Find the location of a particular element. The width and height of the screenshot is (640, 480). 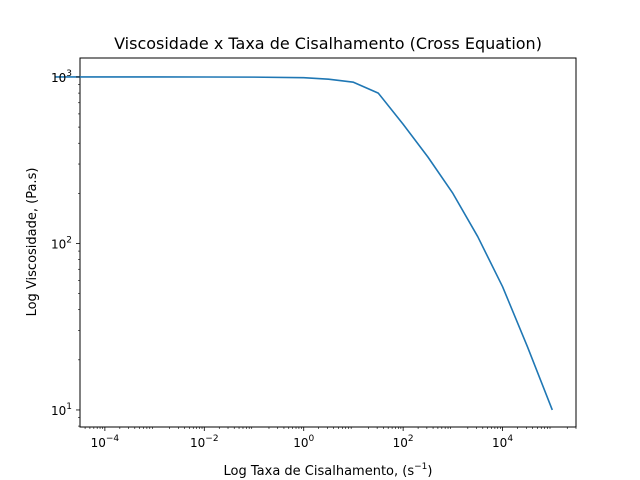

x-axis-label: Log Taxa de Cisalhamento, (s−1) is located at coordinates (328, 470).